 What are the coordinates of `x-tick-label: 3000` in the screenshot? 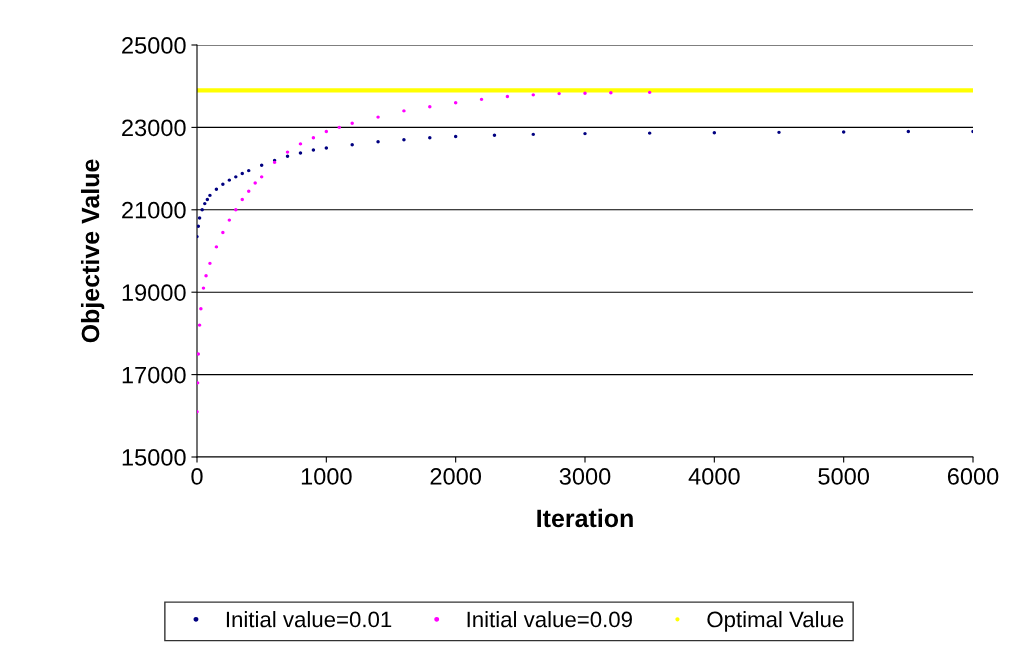 It's located at (585, 476).